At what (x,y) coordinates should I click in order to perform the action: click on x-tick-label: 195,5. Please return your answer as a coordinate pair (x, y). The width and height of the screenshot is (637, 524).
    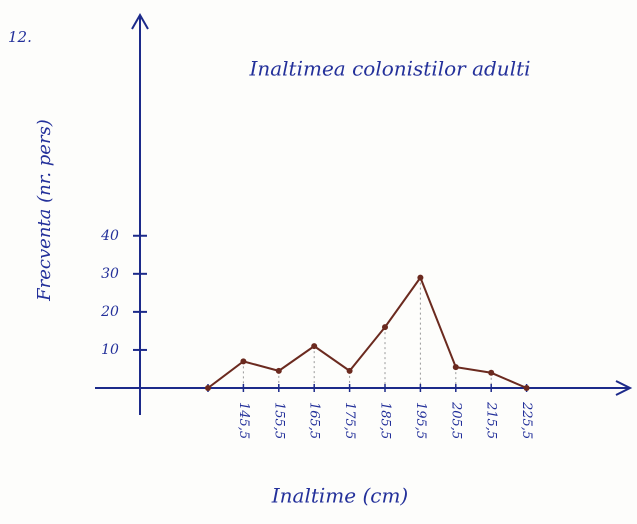
    Looking at the image, I should click on (420, 420).